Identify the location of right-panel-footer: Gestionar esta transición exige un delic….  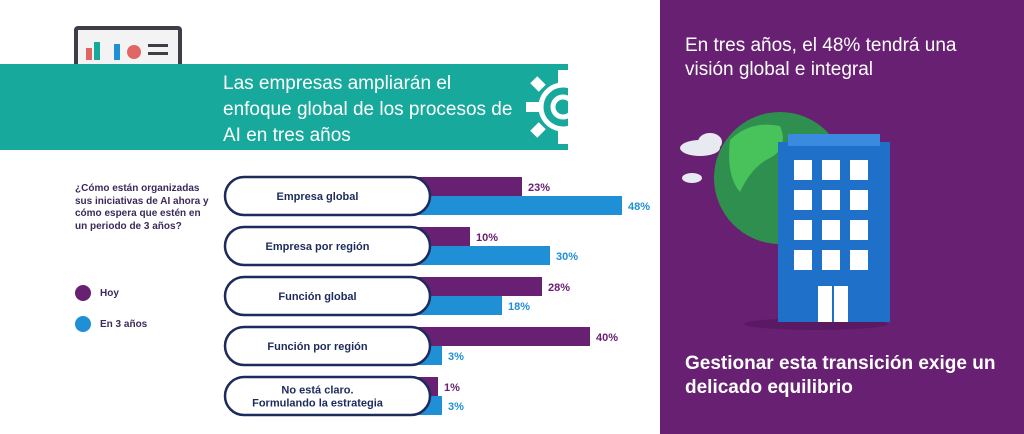
(840, 375).